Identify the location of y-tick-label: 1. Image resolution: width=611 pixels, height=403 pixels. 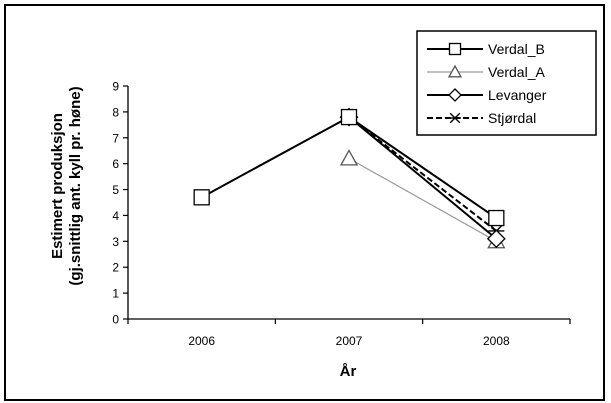
(115, 294).